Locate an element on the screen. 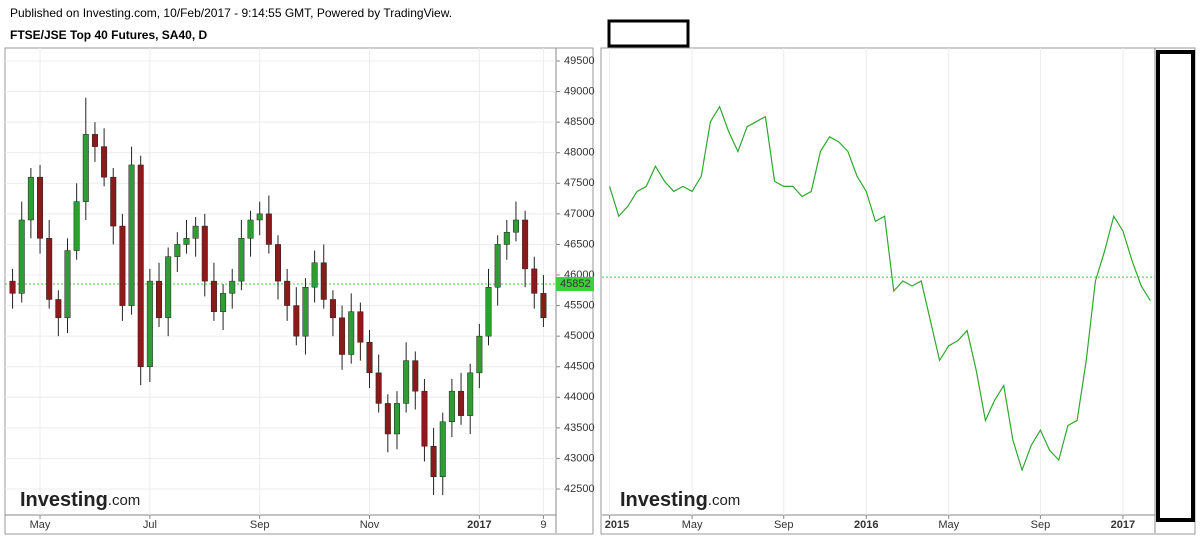  x-tick-label: 9 is located at coordinates (543, 525).